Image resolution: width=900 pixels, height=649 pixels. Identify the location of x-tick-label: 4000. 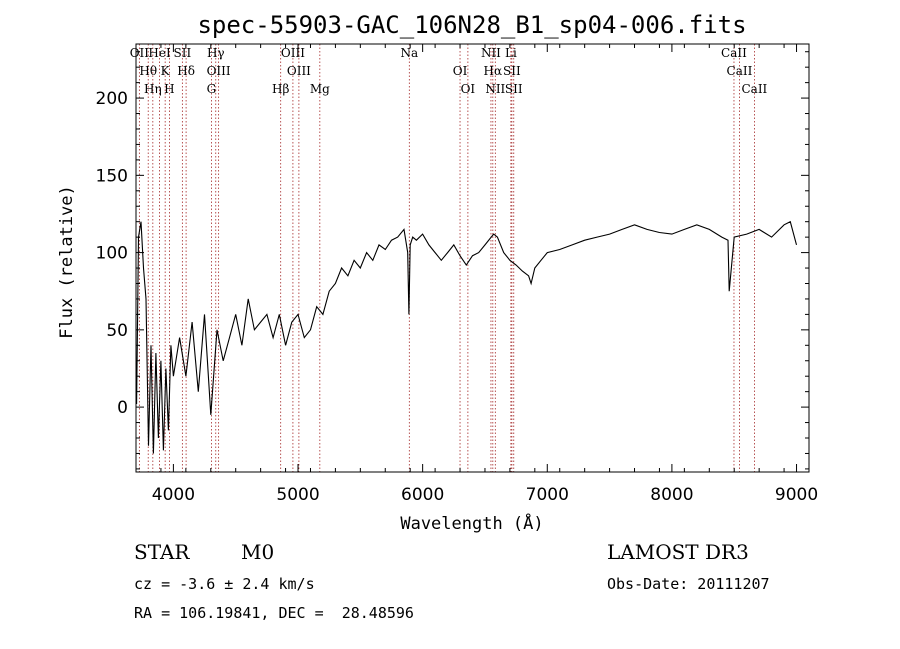
(173, 495).